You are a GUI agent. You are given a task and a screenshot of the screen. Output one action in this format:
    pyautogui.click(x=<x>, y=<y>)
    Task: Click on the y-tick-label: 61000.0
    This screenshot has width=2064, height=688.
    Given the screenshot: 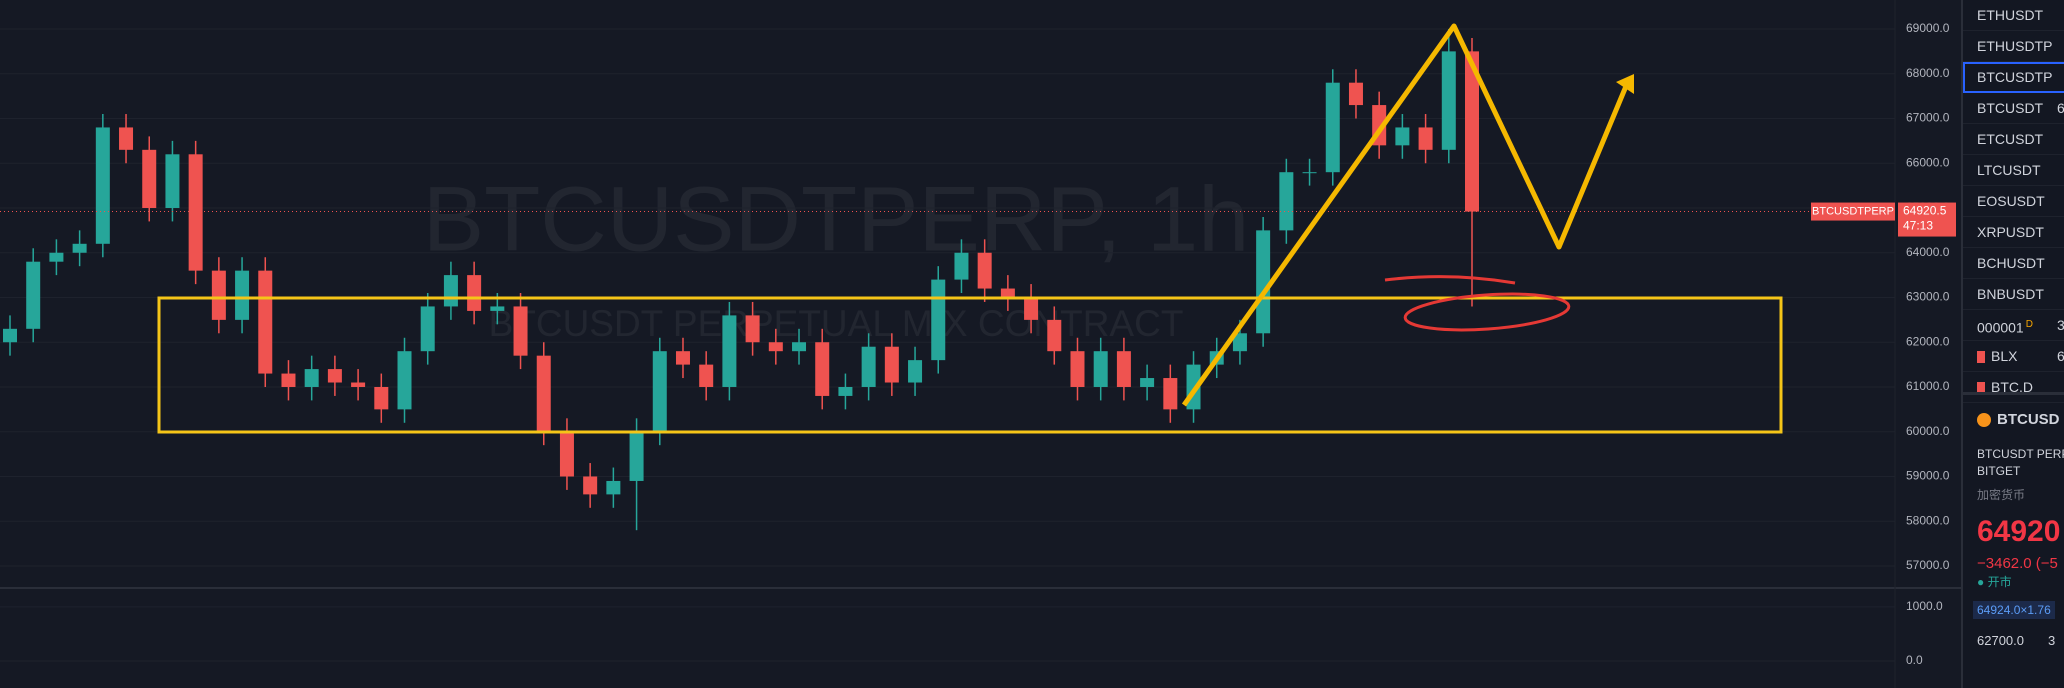 What is the action you would take?
    pyautogui.click(x=1928, y=386)
    